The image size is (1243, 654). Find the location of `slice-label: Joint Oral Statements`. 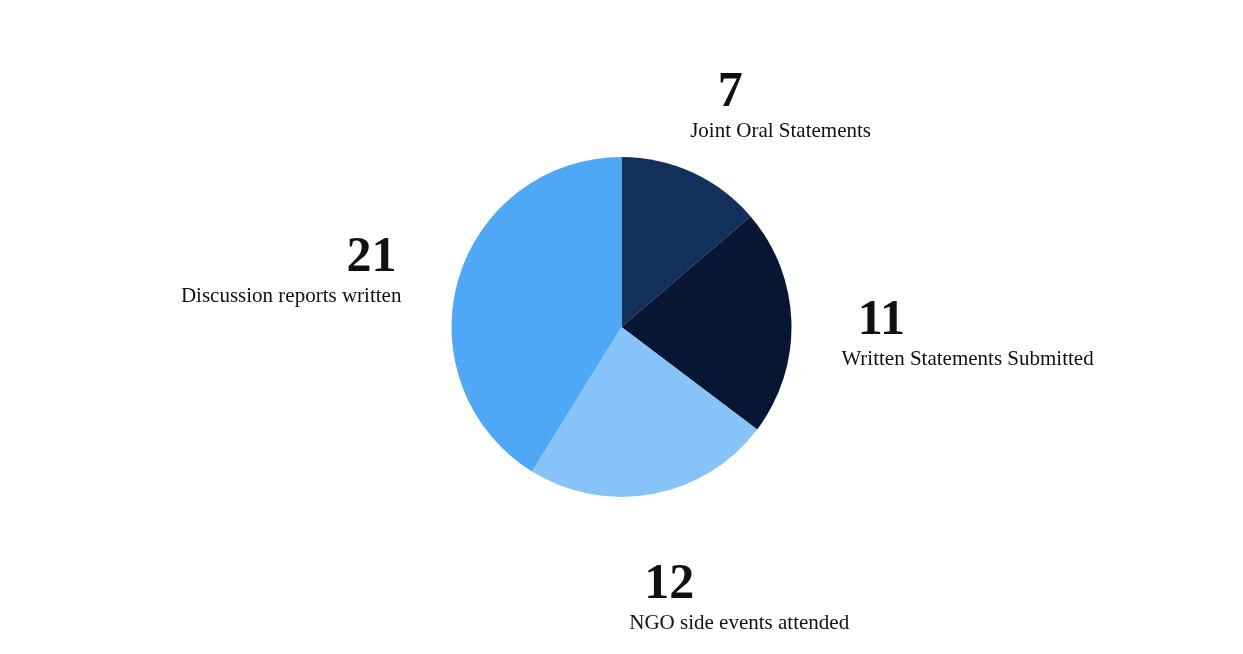

slice-label: Joint Oral Statements is located at coordinates (780, 129).